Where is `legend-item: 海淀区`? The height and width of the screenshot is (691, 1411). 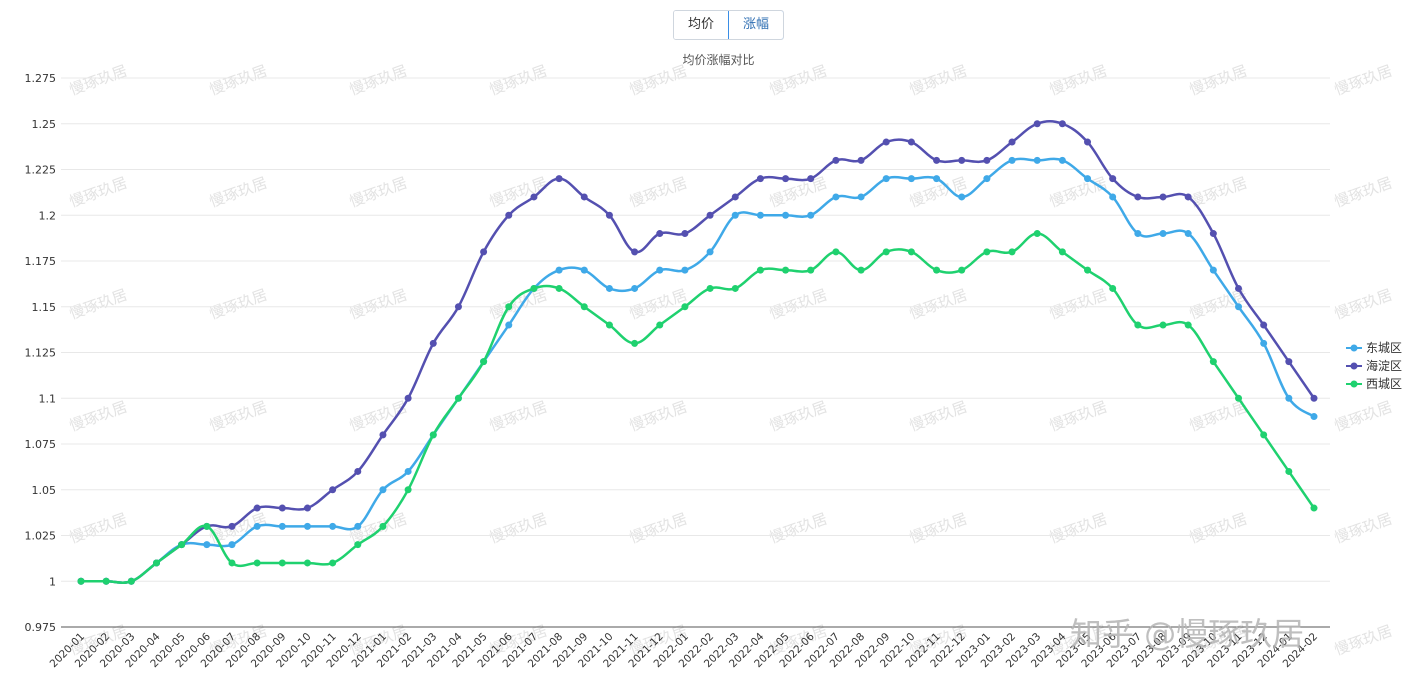 legend-item: 海淀区 is located at coordinates (1374, 365).